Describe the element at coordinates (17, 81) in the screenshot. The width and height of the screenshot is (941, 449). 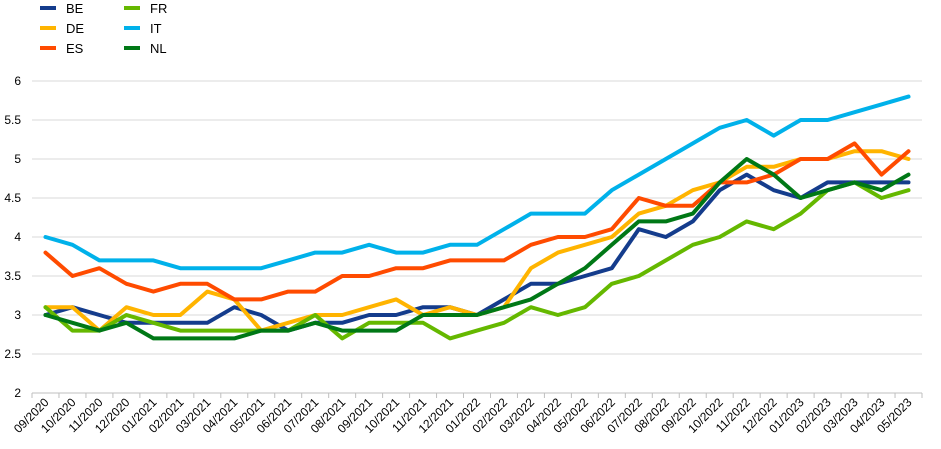
I see `y-tick-label: 6` at that location.